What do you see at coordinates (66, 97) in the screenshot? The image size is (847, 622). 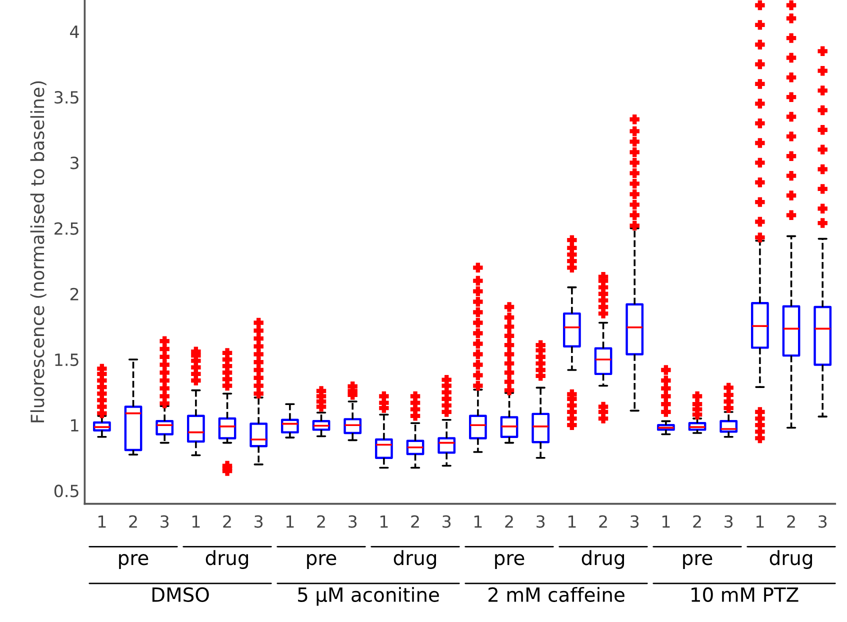 I see `y-tick-label: 3.5` at bounding box center [66, 97].